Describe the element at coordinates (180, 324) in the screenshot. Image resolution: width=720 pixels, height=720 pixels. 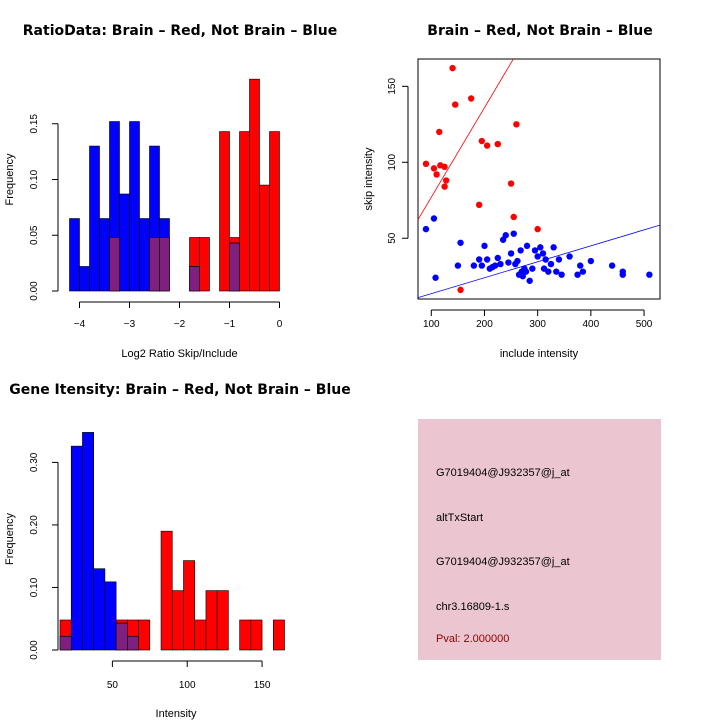
I see `x-tick-label: −2` at that location.